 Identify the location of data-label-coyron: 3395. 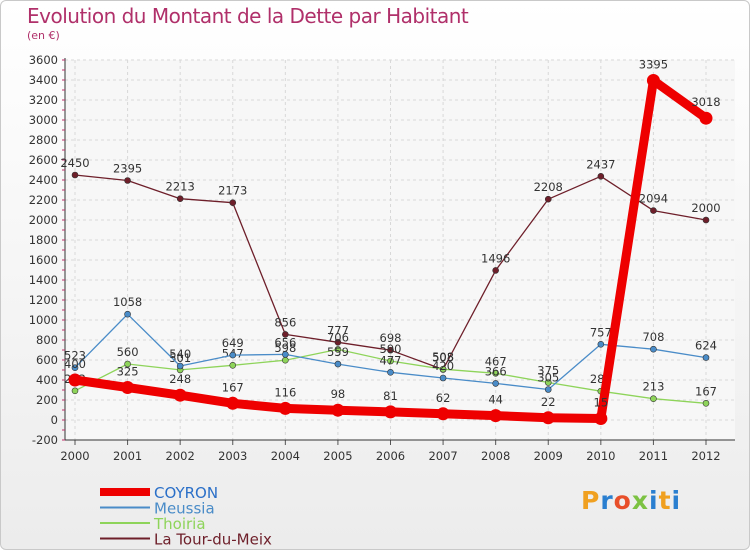
(653, 65).